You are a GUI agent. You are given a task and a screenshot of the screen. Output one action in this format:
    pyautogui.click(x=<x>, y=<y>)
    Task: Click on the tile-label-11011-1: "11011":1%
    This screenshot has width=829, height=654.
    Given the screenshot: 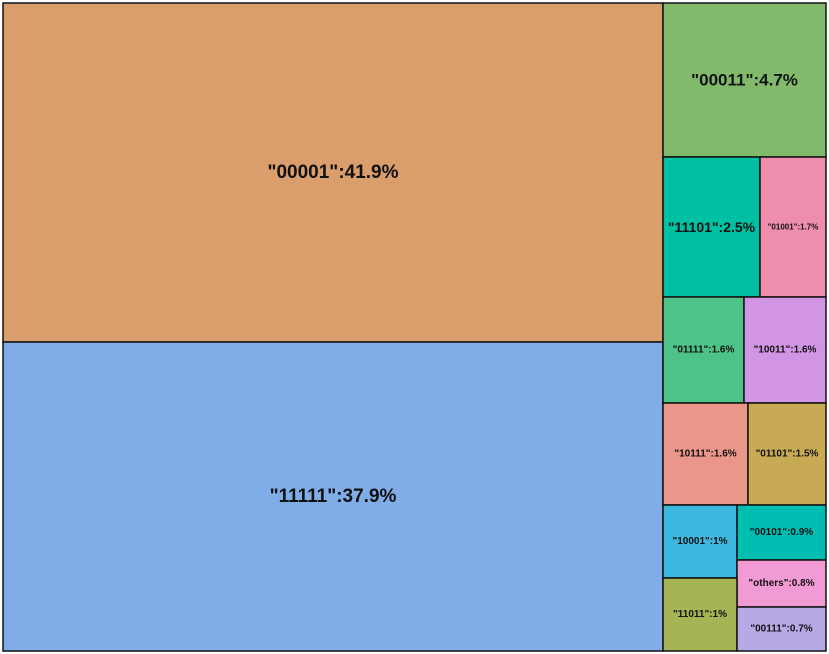 What is the action you would take?
    pyautogui.click(x=700, y=614)
    